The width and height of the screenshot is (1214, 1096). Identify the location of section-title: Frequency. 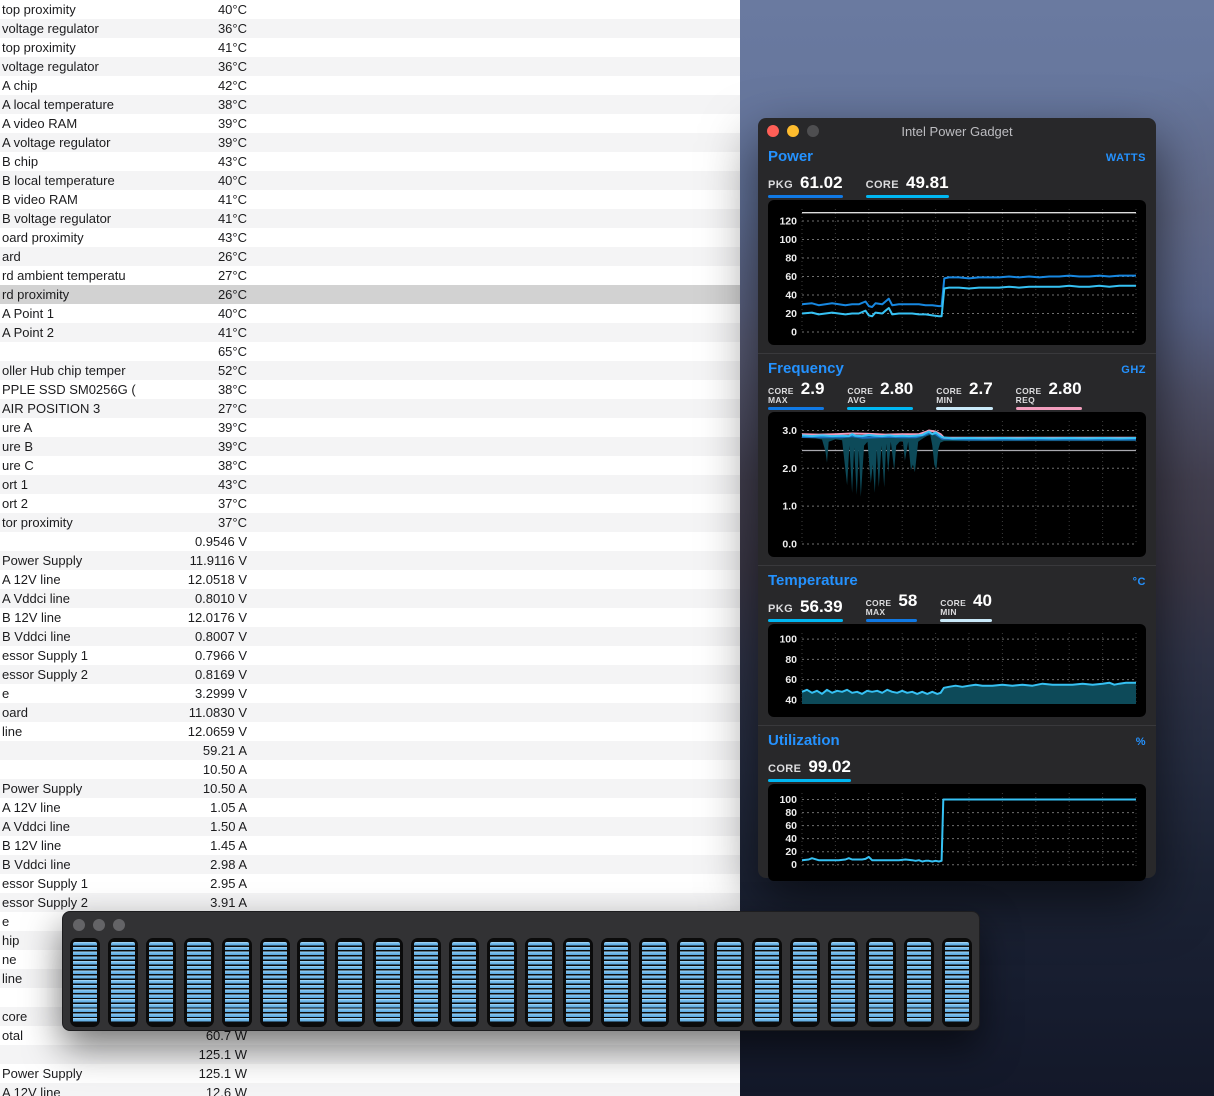
(806, 368).